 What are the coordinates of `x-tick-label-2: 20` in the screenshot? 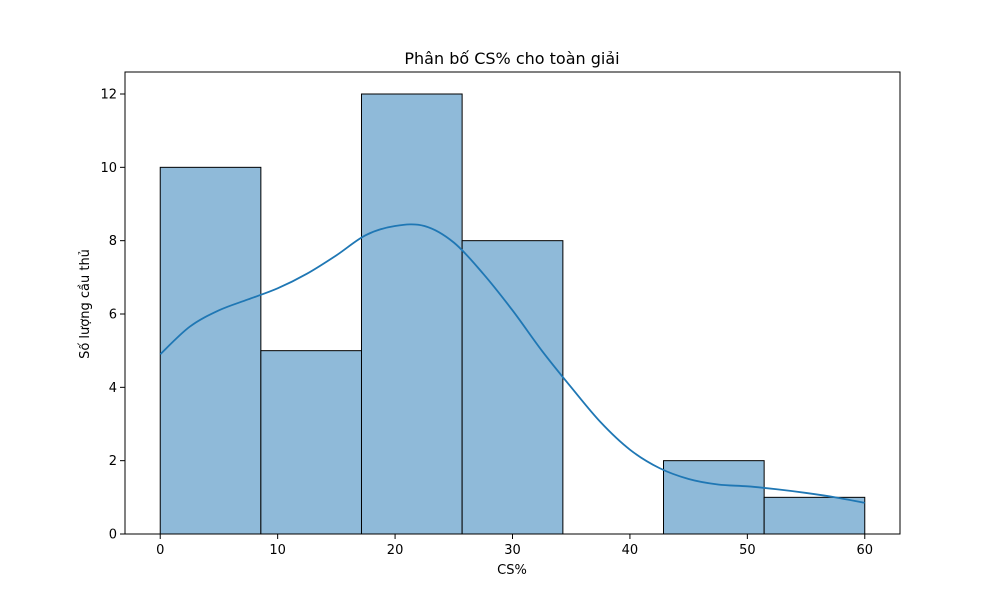 It's located at (395, 550).